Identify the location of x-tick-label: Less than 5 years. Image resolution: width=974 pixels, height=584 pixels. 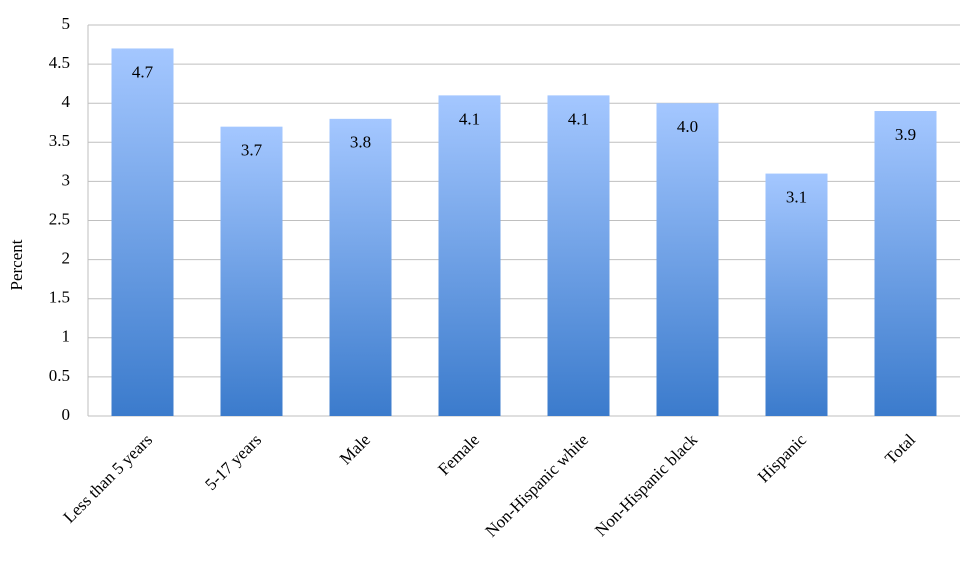
(108, 478).